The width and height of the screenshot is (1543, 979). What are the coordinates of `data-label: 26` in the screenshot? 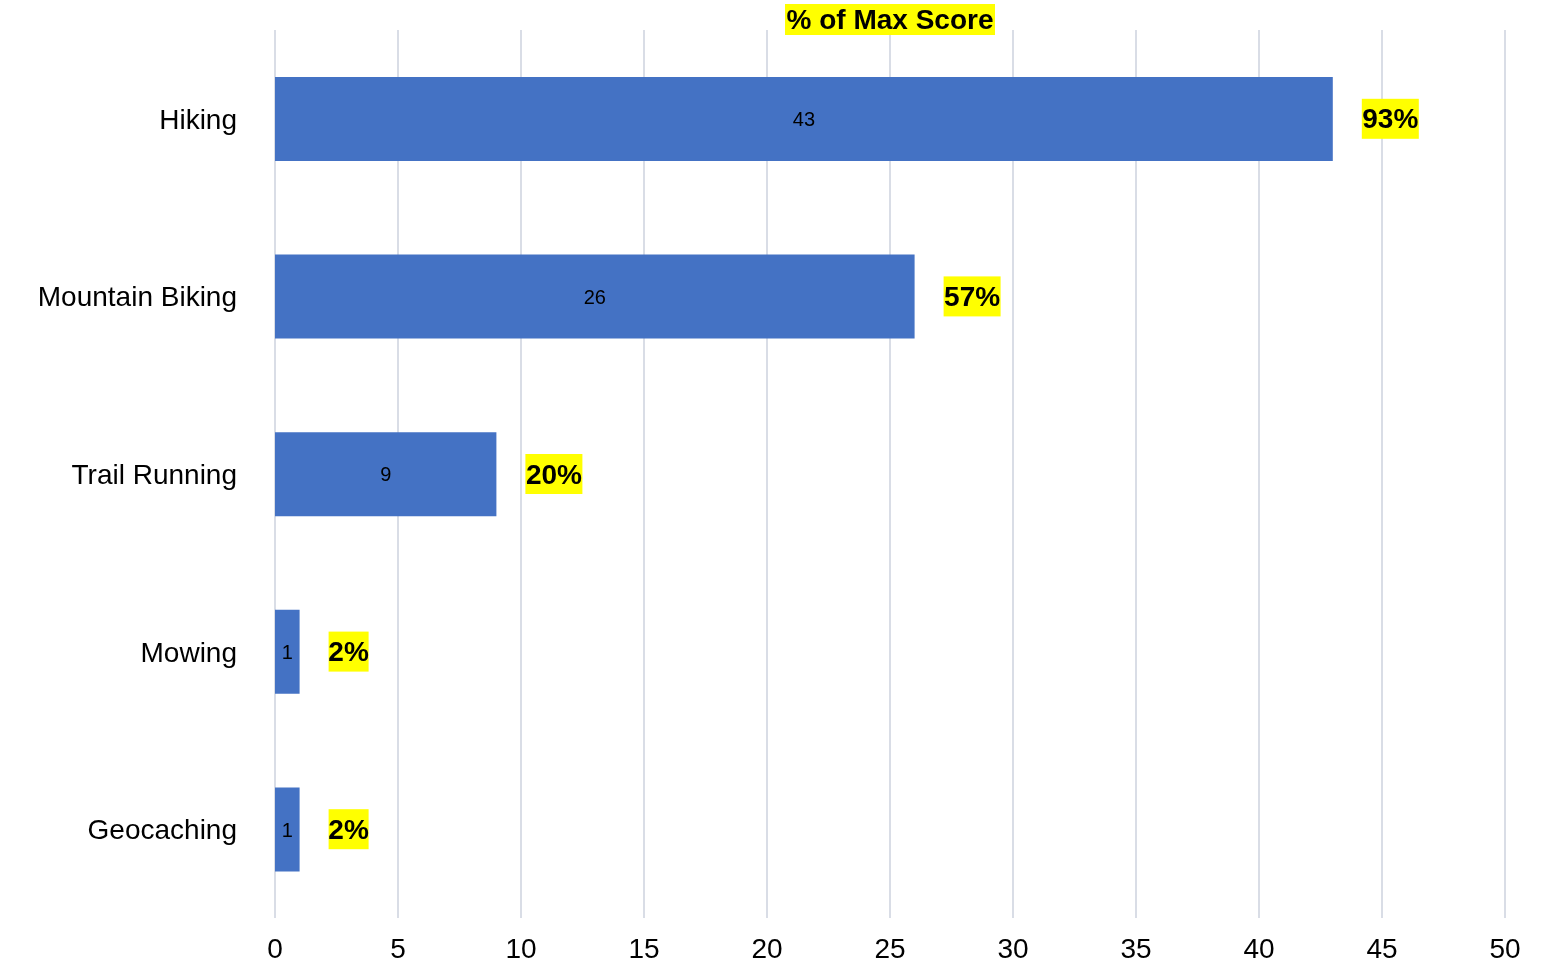 It's located at (594, 296).